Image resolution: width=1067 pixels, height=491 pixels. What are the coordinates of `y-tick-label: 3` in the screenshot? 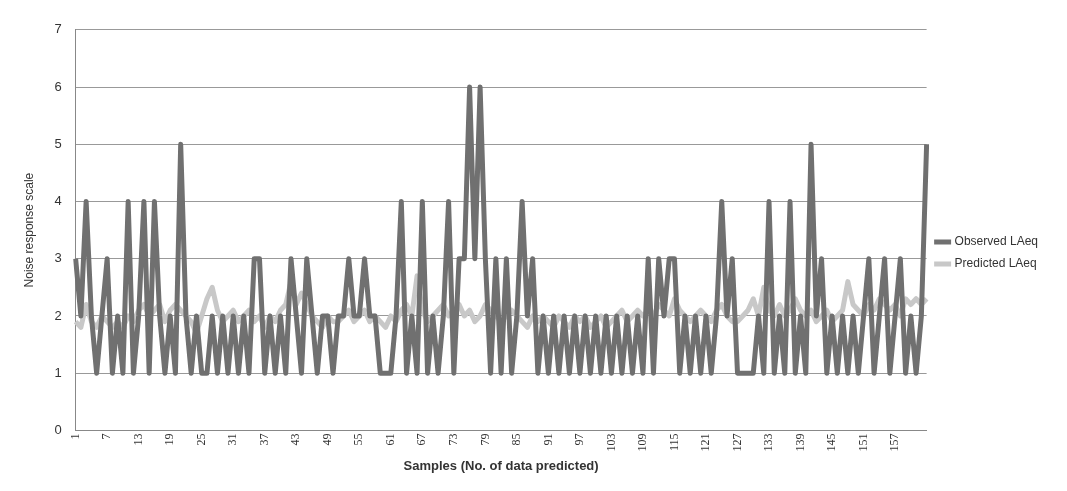 It's located at (58, 258).